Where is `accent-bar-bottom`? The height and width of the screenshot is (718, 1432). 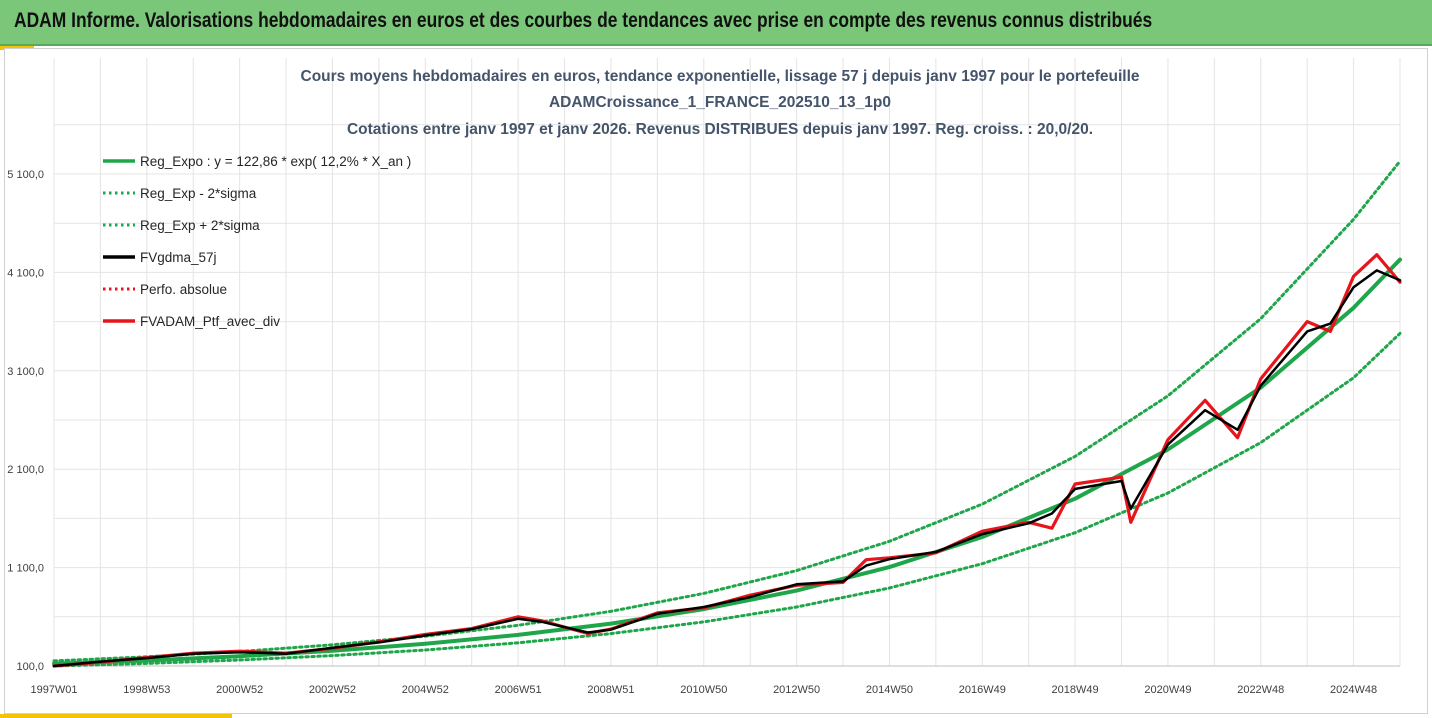 accent-bar-bottom is located at coordinates (116, 716).